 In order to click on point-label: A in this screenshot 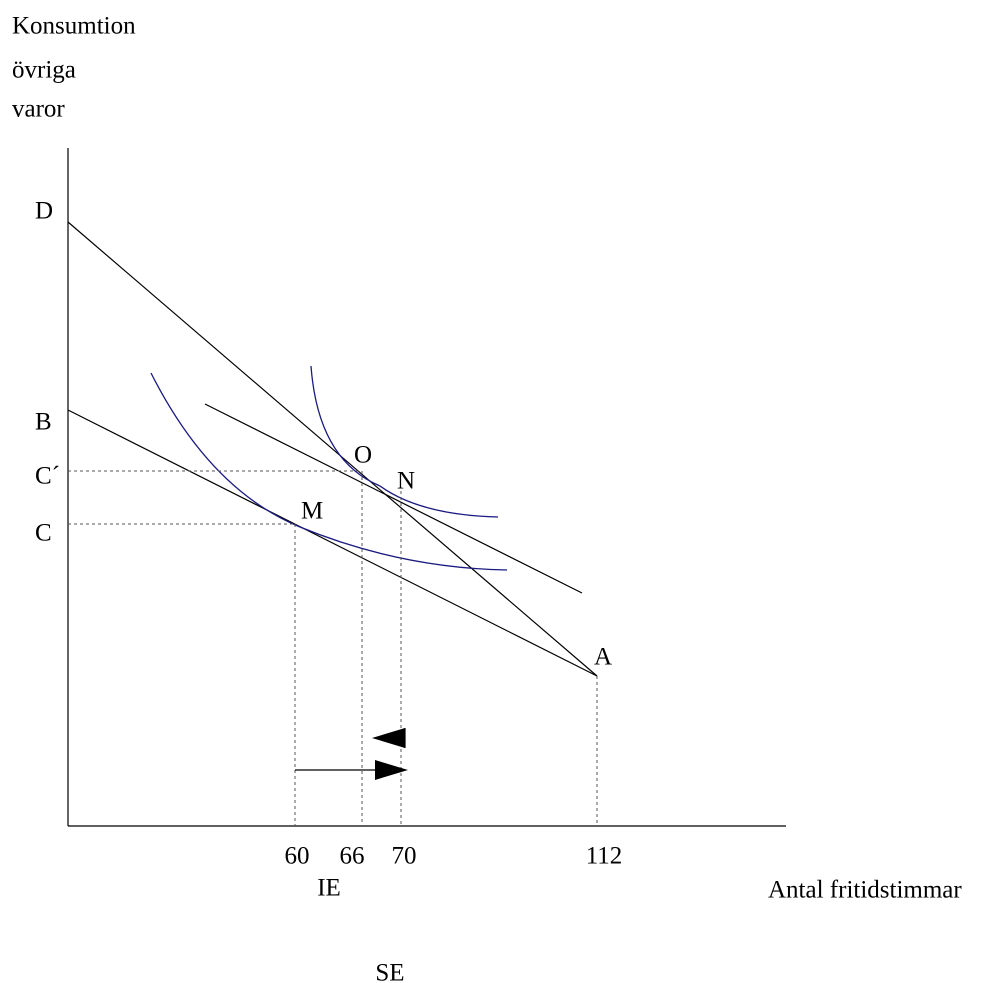, I will do `click(603, 657)`.